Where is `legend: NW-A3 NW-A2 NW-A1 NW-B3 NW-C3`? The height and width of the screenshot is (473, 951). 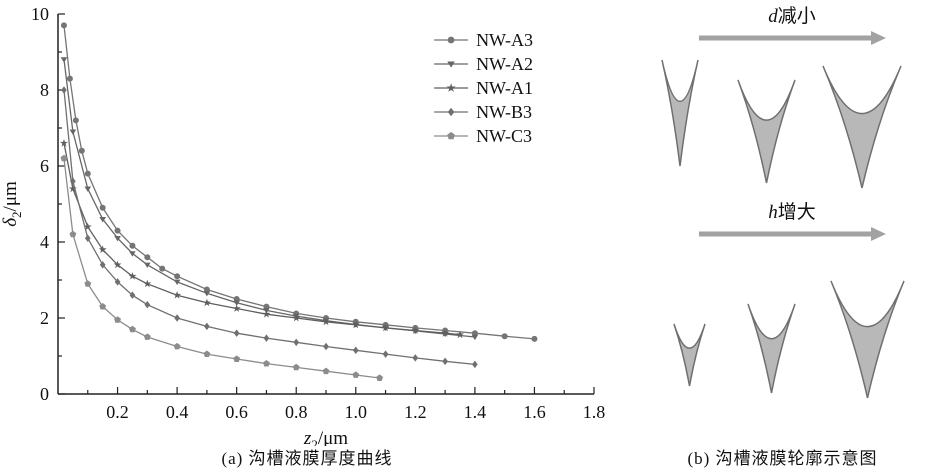 legend: NW-A3 NW-A2 NW-A1 NW-B3 NW-C3 is located at coordinates (483, 88).